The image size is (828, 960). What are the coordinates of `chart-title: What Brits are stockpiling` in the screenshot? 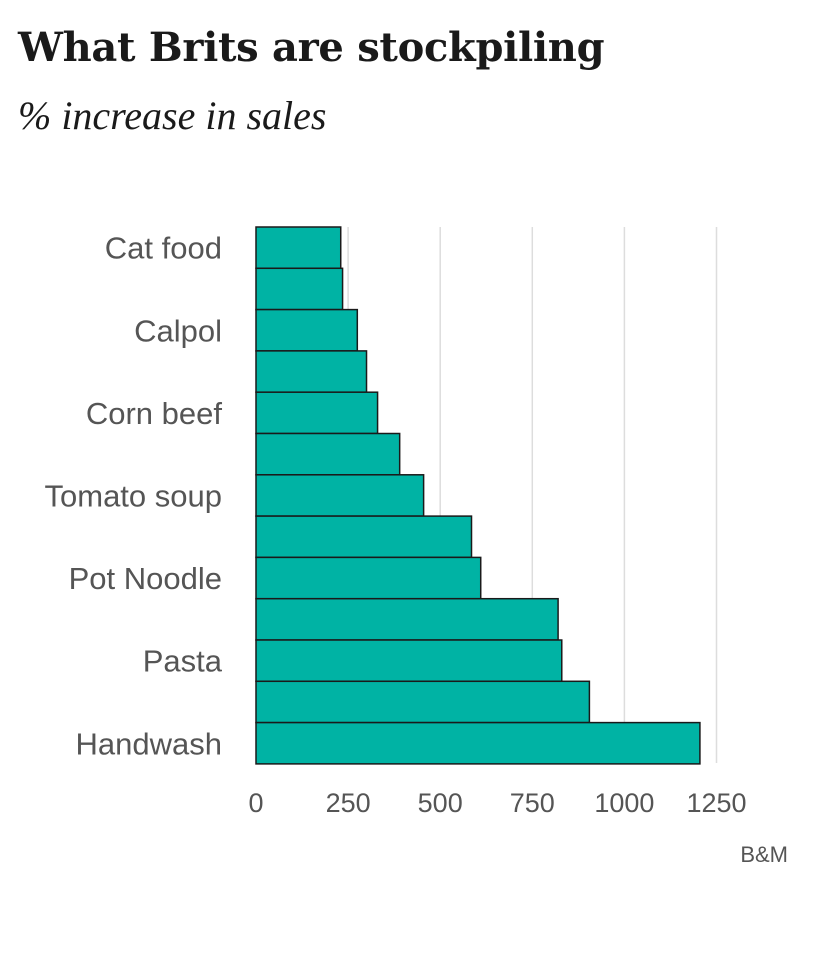 It's located at (311, 47).